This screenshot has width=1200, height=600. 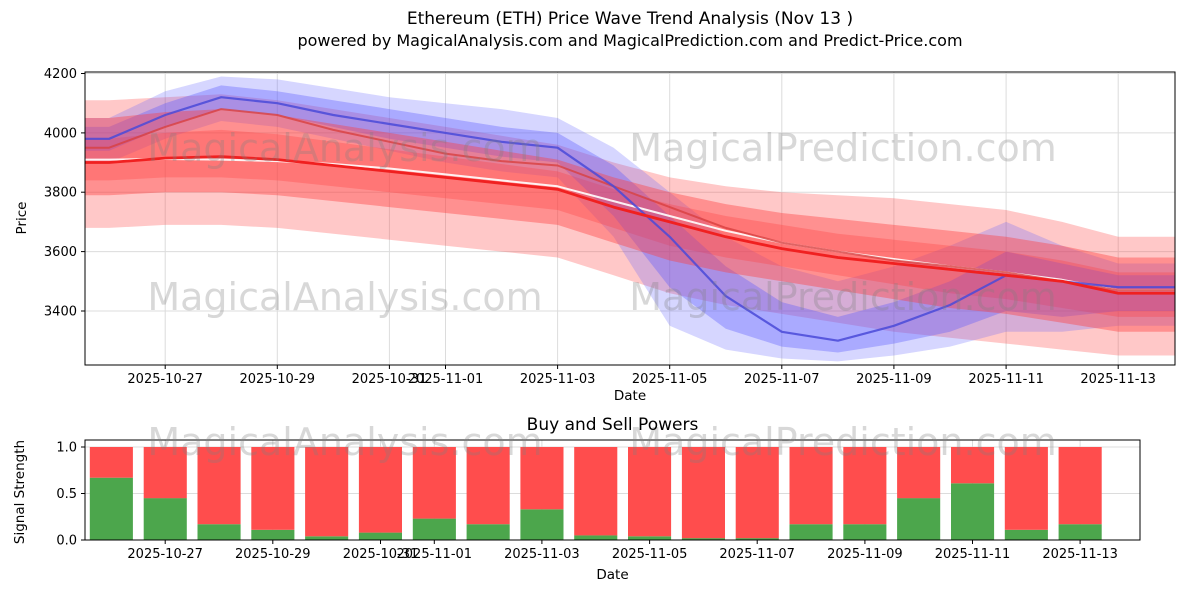 I want to click on power-y-axis-label: Signal Strength, so click(x=20, y=492).